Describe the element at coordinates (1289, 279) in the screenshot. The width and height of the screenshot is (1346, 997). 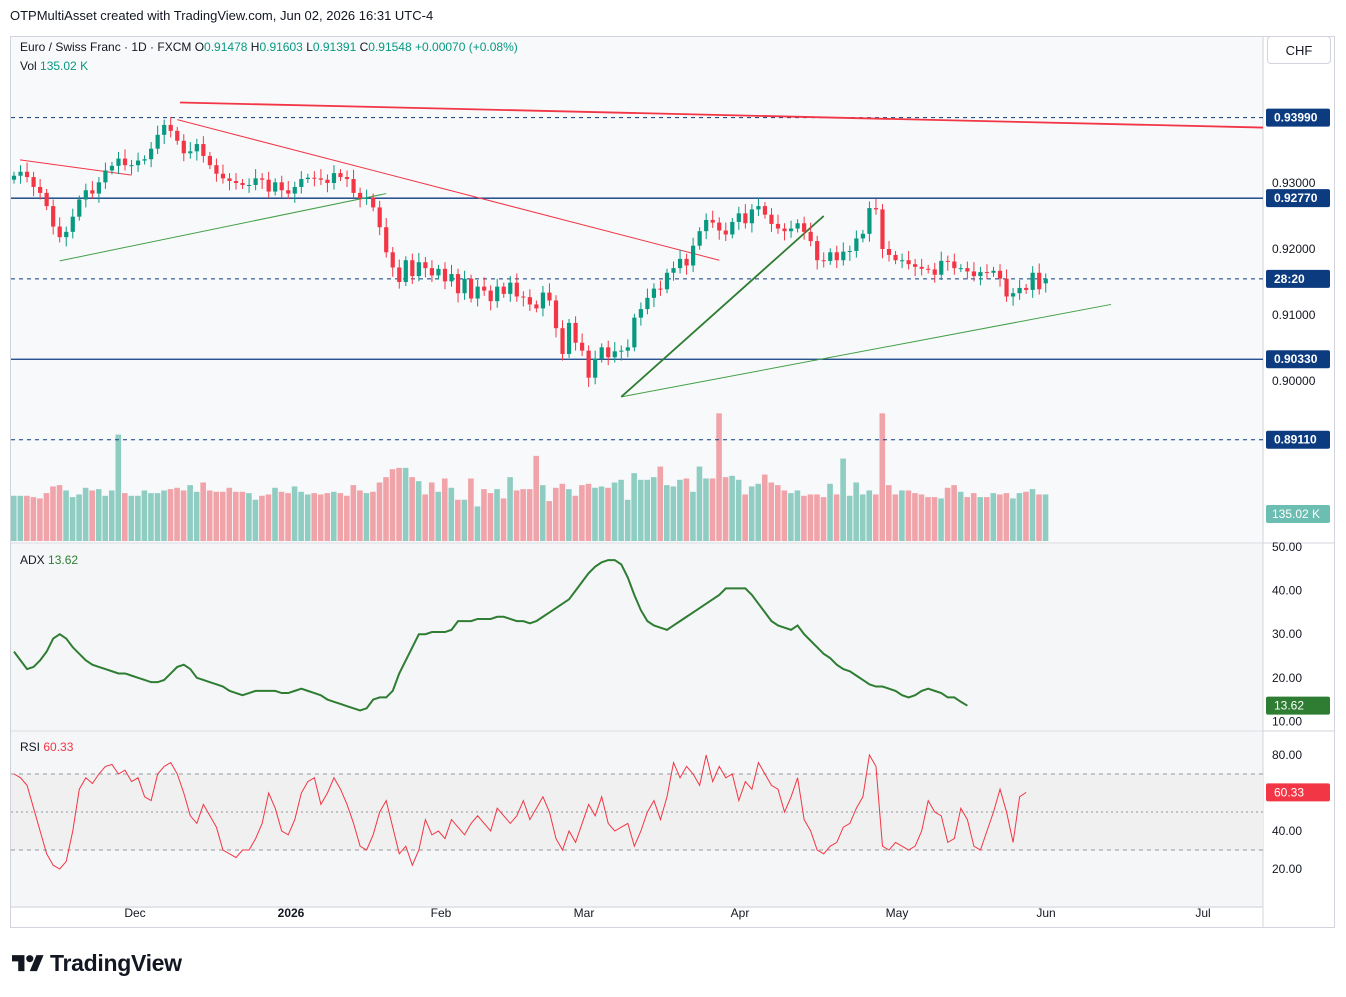
I see `countdown-label: 28:20` at that location.